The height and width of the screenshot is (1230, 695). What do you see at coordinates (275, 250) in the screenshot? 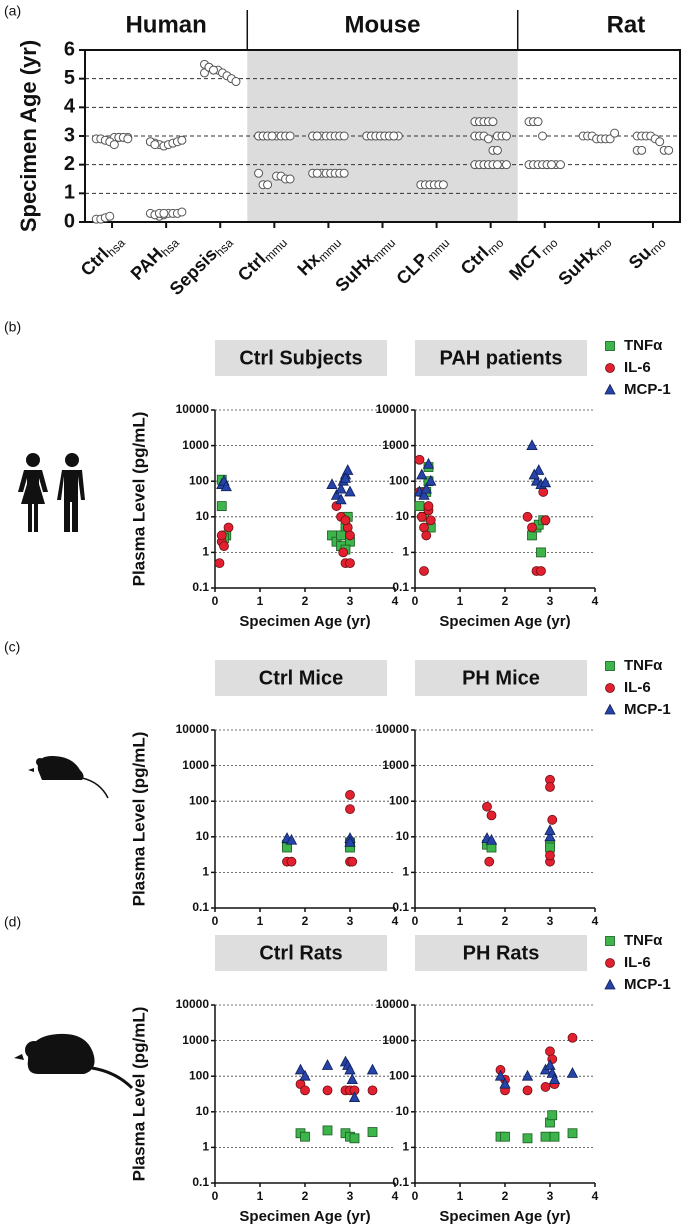
I see `category-sub: mmu` at bounding box center [275, 250].